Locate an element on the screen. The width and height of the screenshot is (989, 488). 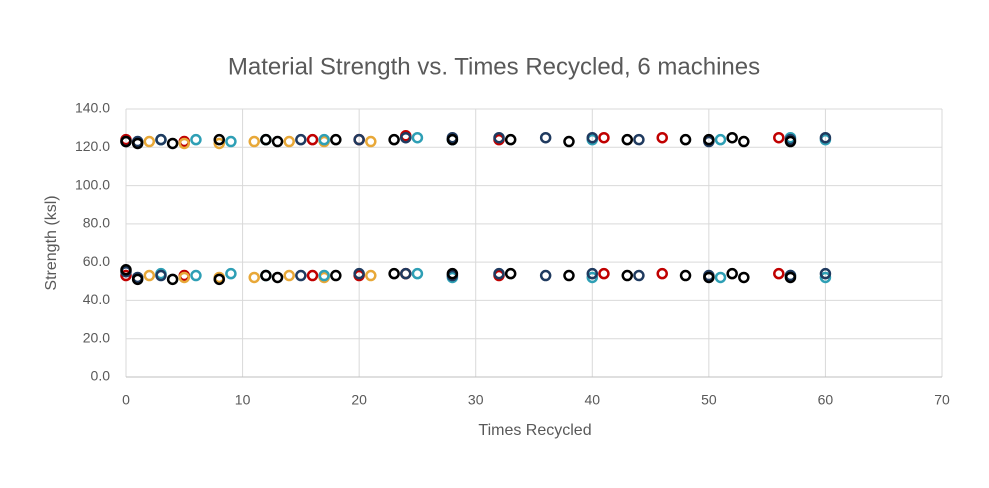
x-tick-label: 20 is located at coordinates (359, 400).